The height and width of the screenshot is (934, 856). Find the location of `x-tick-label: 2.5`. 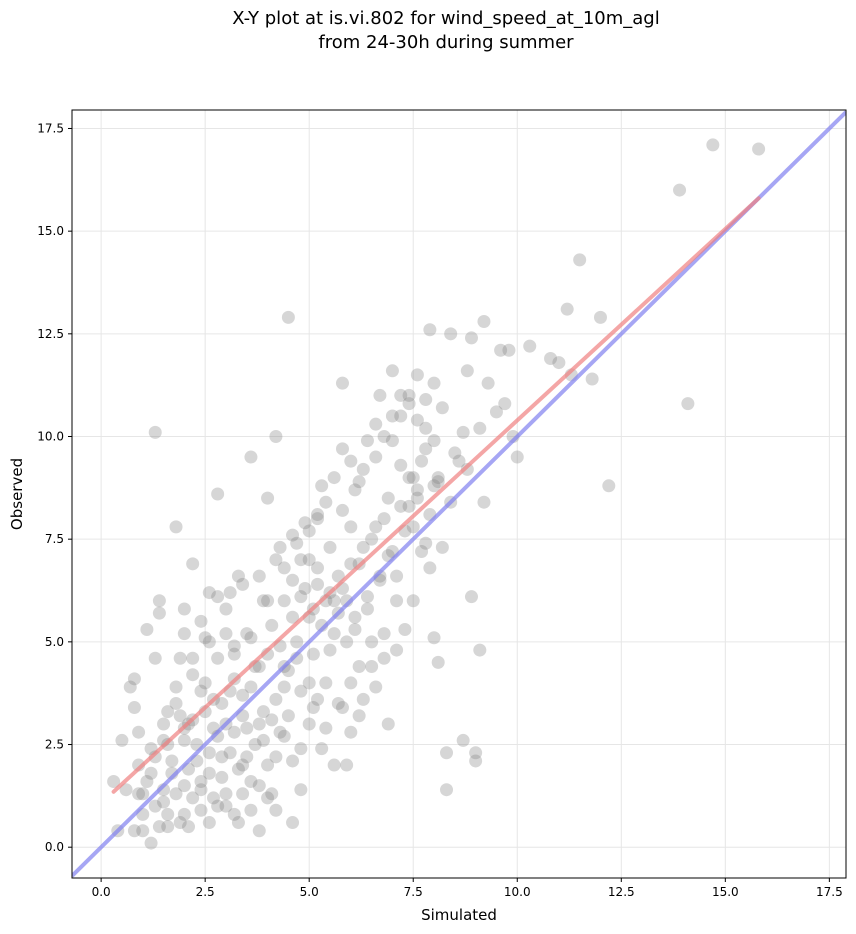

x-tick-label: 2.5 is located at coordinates (205, 892).